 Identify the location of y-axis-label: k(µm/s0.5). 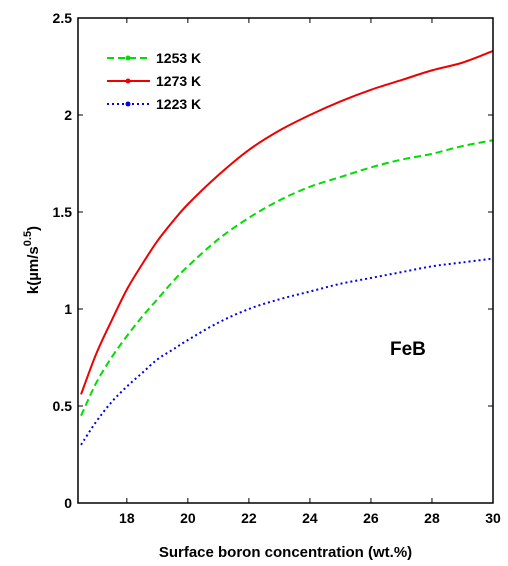
(32, 260).